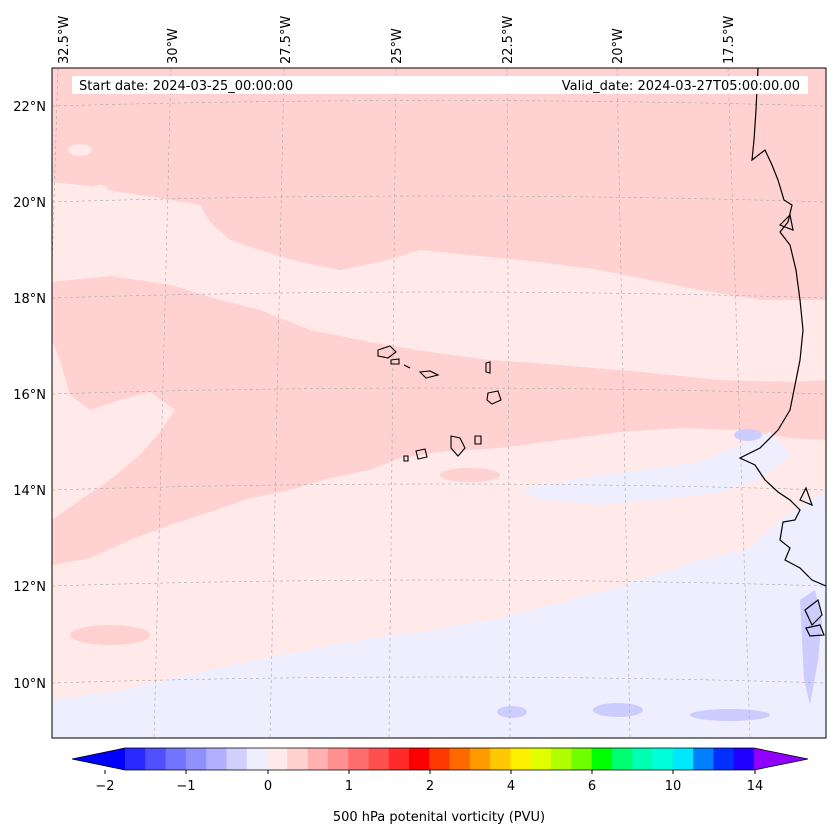 The image size is (837, 836). What do you see at coordinates (349, 786) in the screenshot?
I see `colorbar-tick-label: 1` at bounding box center [349, 786].